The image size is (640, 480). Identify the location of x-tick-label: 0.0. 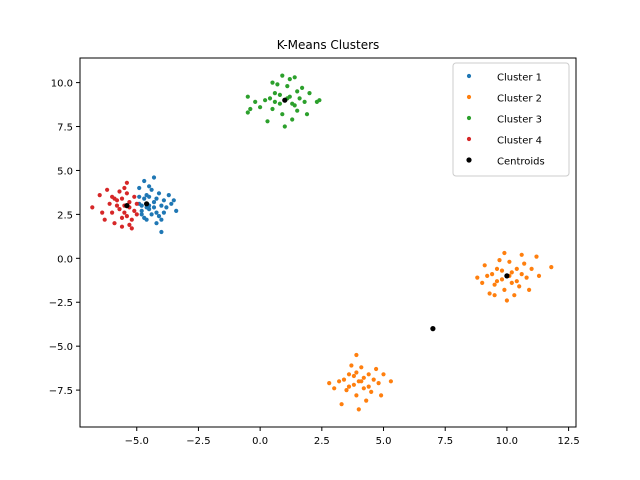
(260, 441).